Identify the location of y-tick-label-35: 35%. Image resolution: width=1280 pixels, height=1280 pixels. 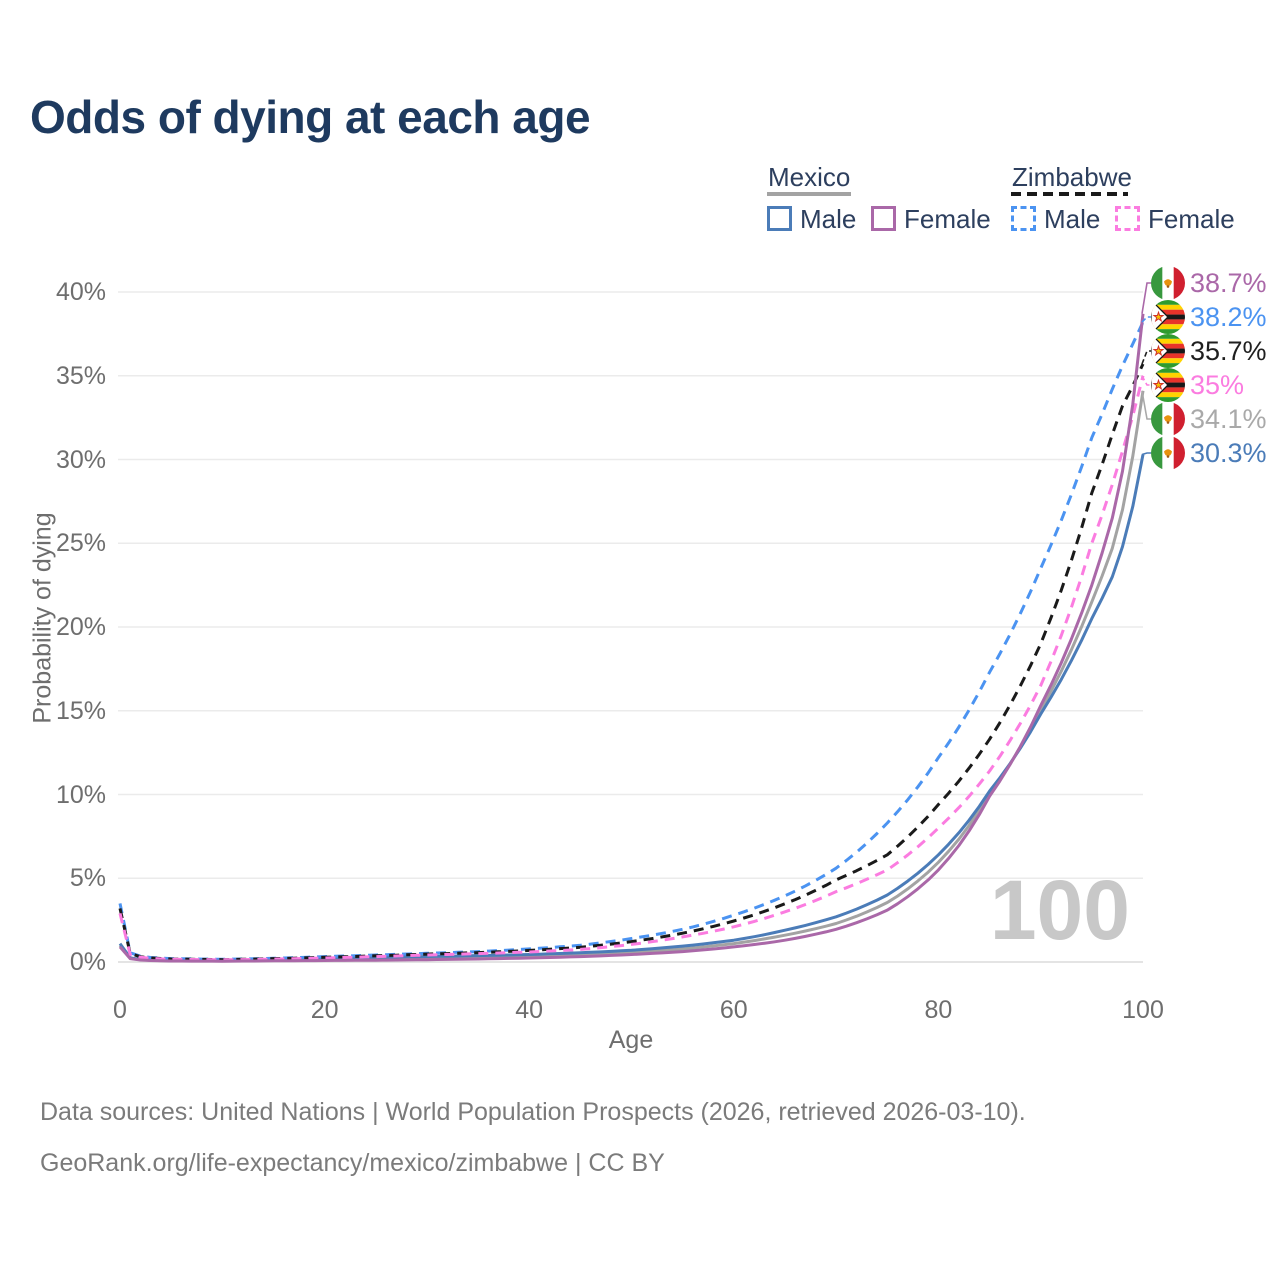
(80, 375).